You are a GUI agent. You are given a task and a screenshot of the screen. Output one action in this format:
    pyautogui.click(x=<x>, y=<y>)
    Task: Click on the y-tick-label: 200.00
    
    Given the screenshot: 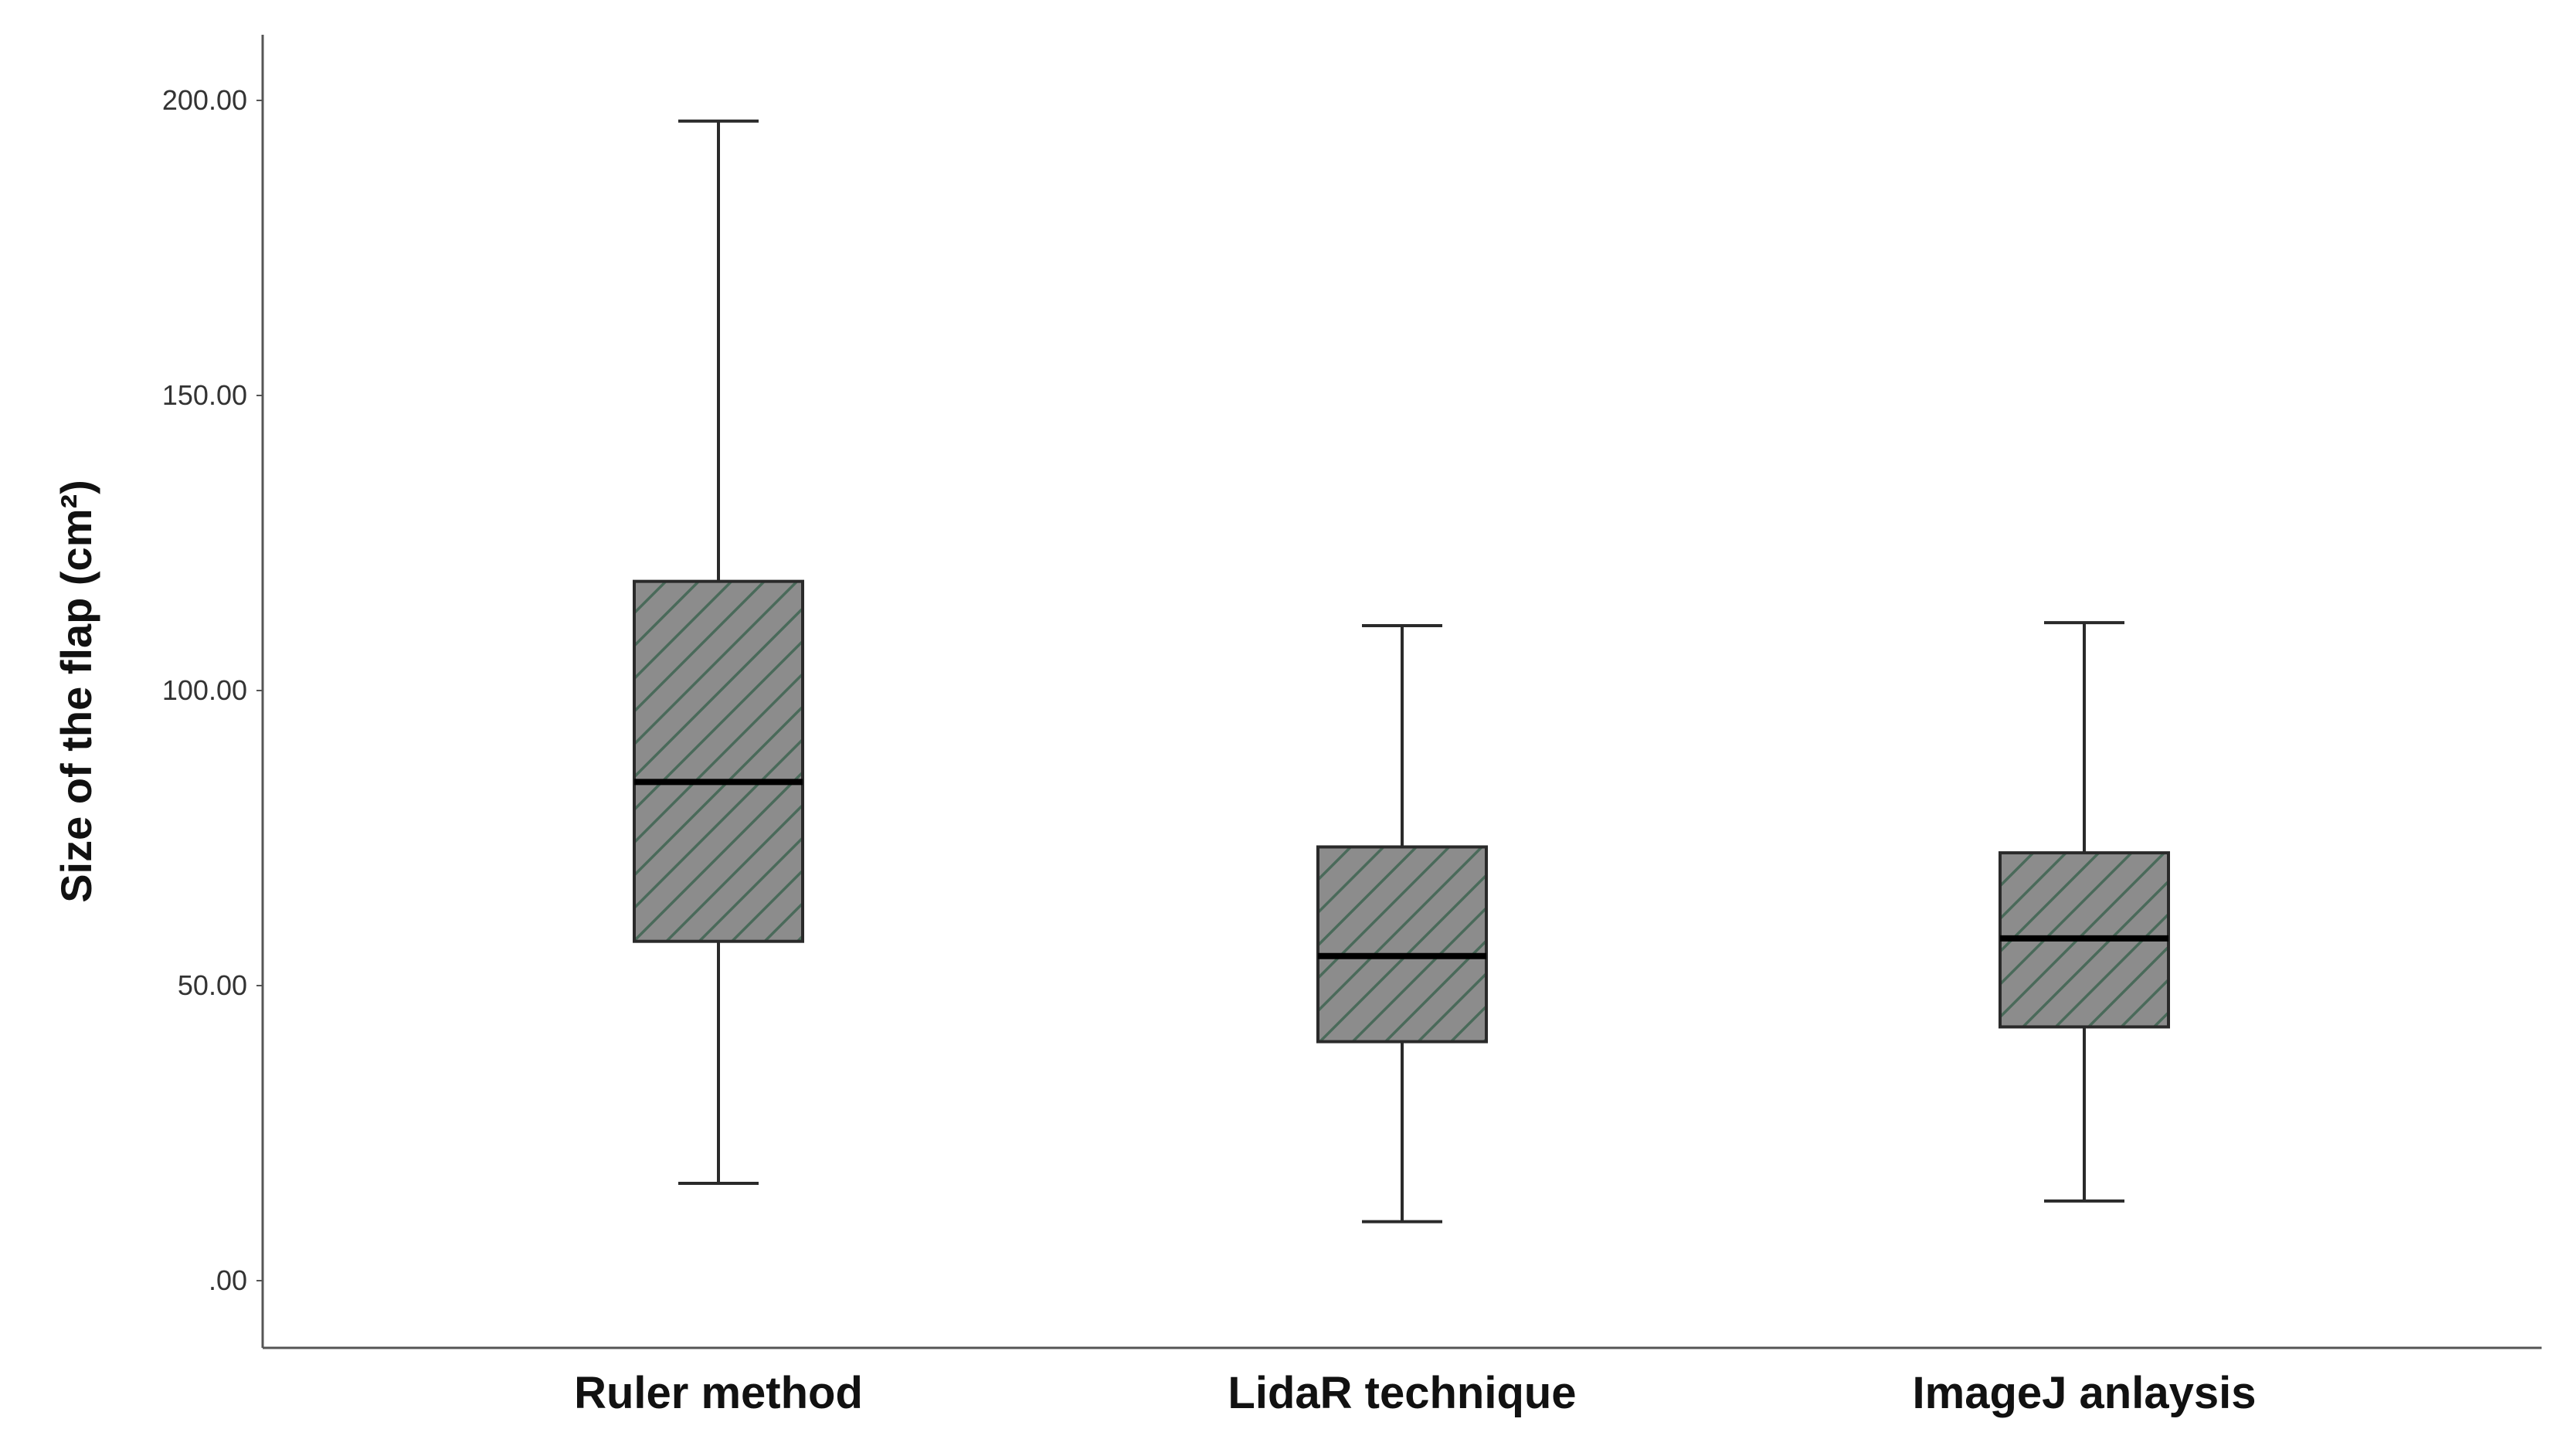 What is the action you would take?
    pyautogui.click(x=204, y=100)
    